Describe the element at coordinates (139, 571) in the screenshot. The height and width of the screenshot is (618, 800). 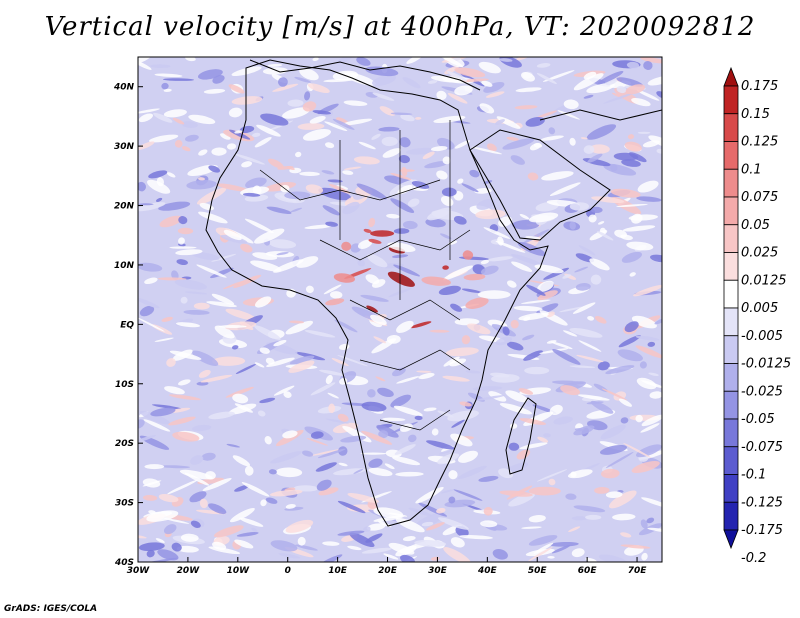
I see `lon-tick-label: 30W` at that location.